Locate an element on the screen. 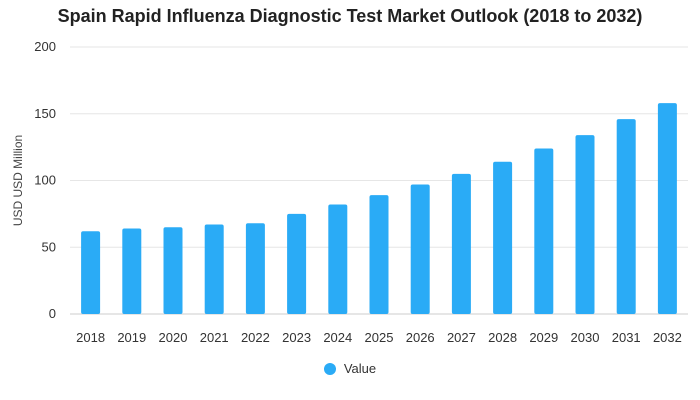 This screenshot has width=700, height=400. chart-legend: Value is located at coordinates (350, 368).